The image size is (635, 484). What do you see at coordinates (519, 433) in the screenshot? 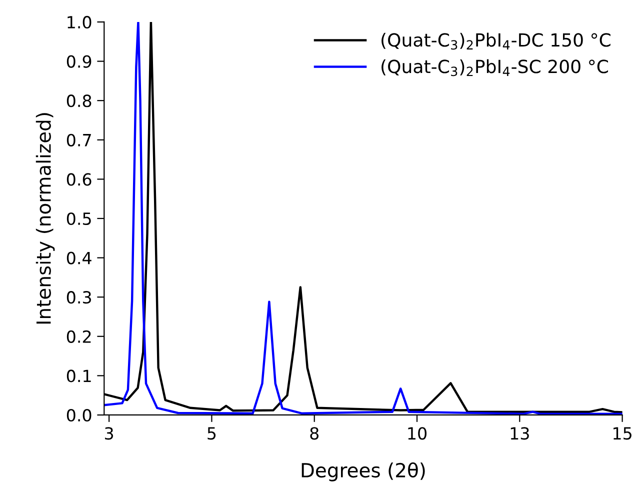
I see `x-tick-label: 13` at bounding box center [519, 433].